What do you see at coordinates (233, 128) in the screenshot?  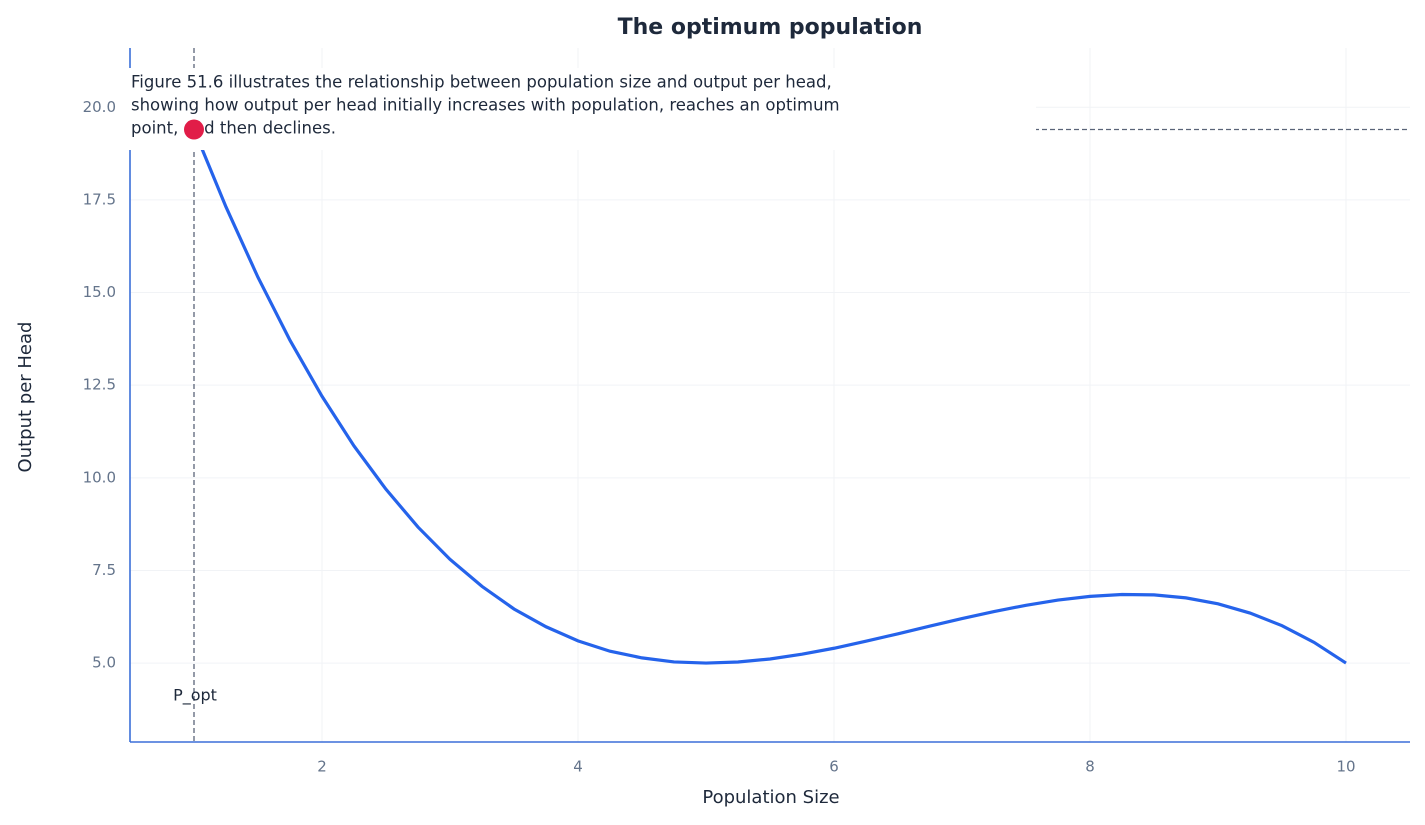 I see `annotation-text: point, and then declines.` at bounding box center [233, 128].